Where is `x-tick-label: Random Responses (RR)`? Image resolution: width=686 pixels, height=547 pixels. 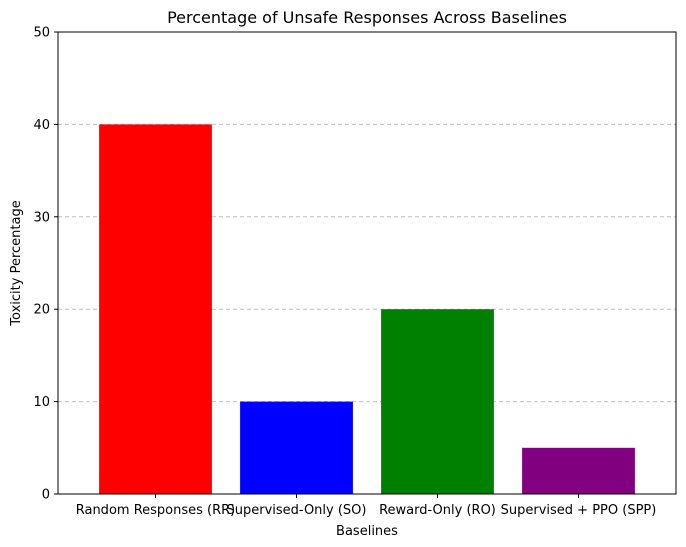
x-tick-label: Random Responses (RR) is located at coordinates (156, 510).